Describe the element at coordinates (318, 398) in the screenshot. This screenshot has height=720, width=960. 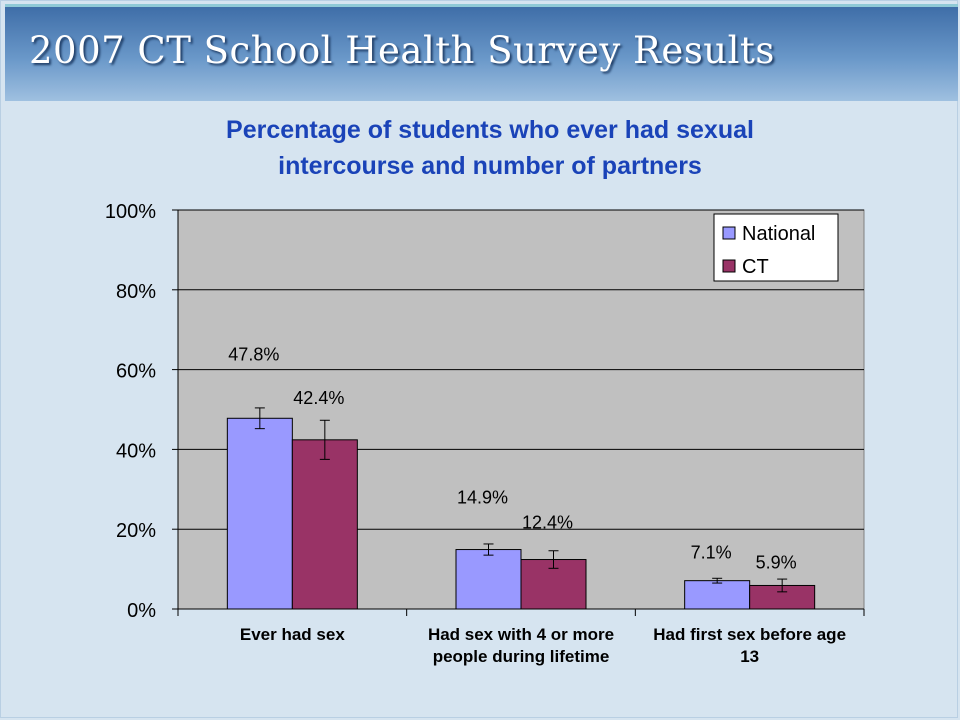
I see `data-label: 42.4%` at that location.